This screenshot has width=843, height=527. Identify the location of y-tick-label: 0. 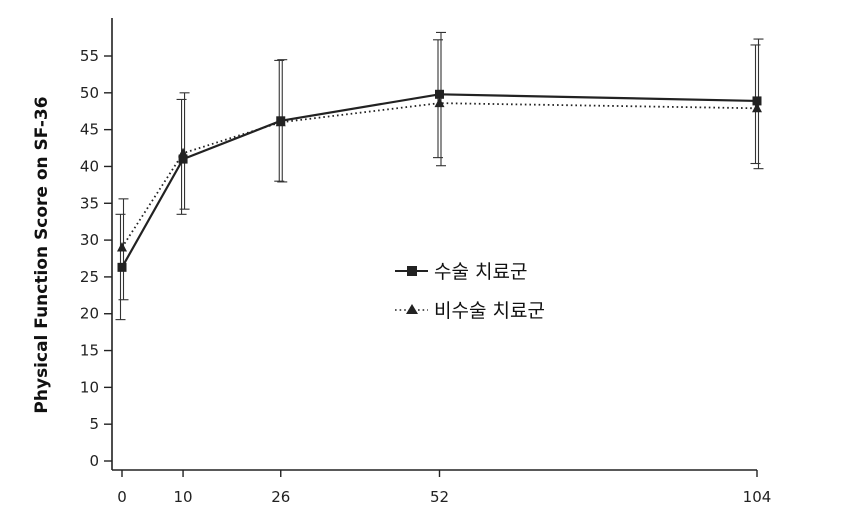
(94, 461).